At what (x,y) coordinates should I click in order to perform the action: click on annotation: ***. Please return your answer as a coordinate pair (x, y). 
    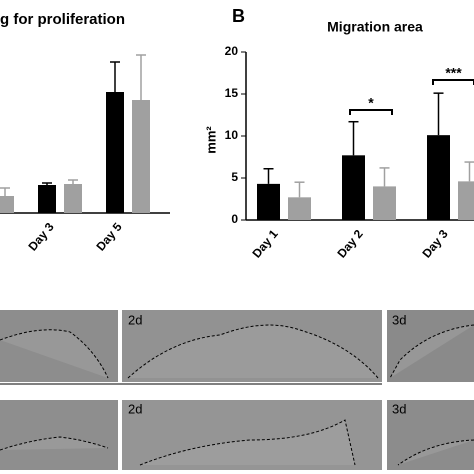
    Looking at the image, I should click on (453, 73).